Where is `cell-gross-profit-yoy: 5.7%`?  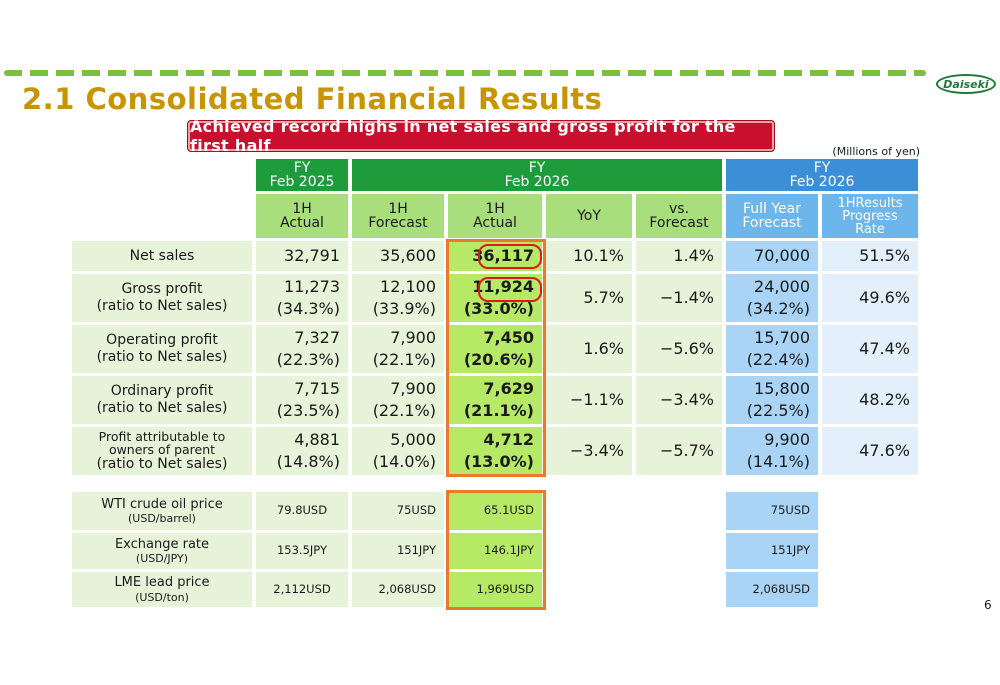 cell-gross-profit-yoy: 5.7% is located at coordinates (589, 298).